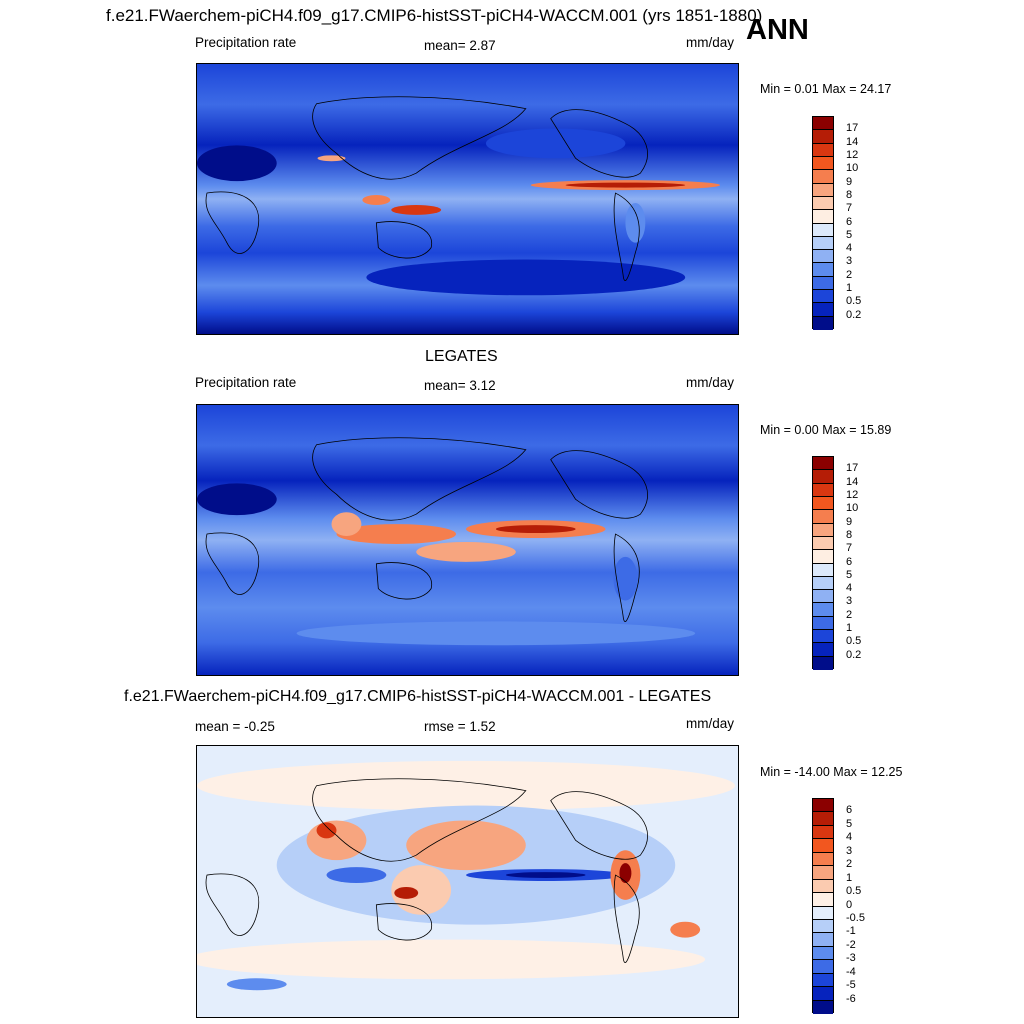 The width and height of the screenshot is (1024, 1024). Describe the element at coordinates (235, 726) in the screenshot. I see `panel-diff-mean: mean = -0.25` at that location.